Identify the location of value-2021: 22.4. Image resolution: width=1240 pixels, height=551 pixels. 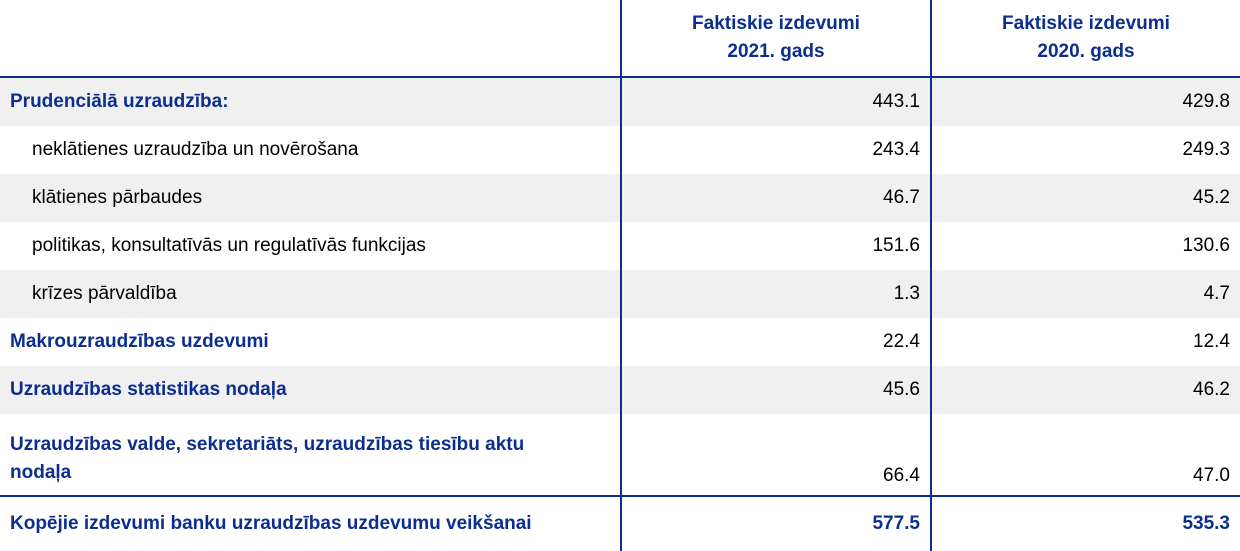
(775, 342).